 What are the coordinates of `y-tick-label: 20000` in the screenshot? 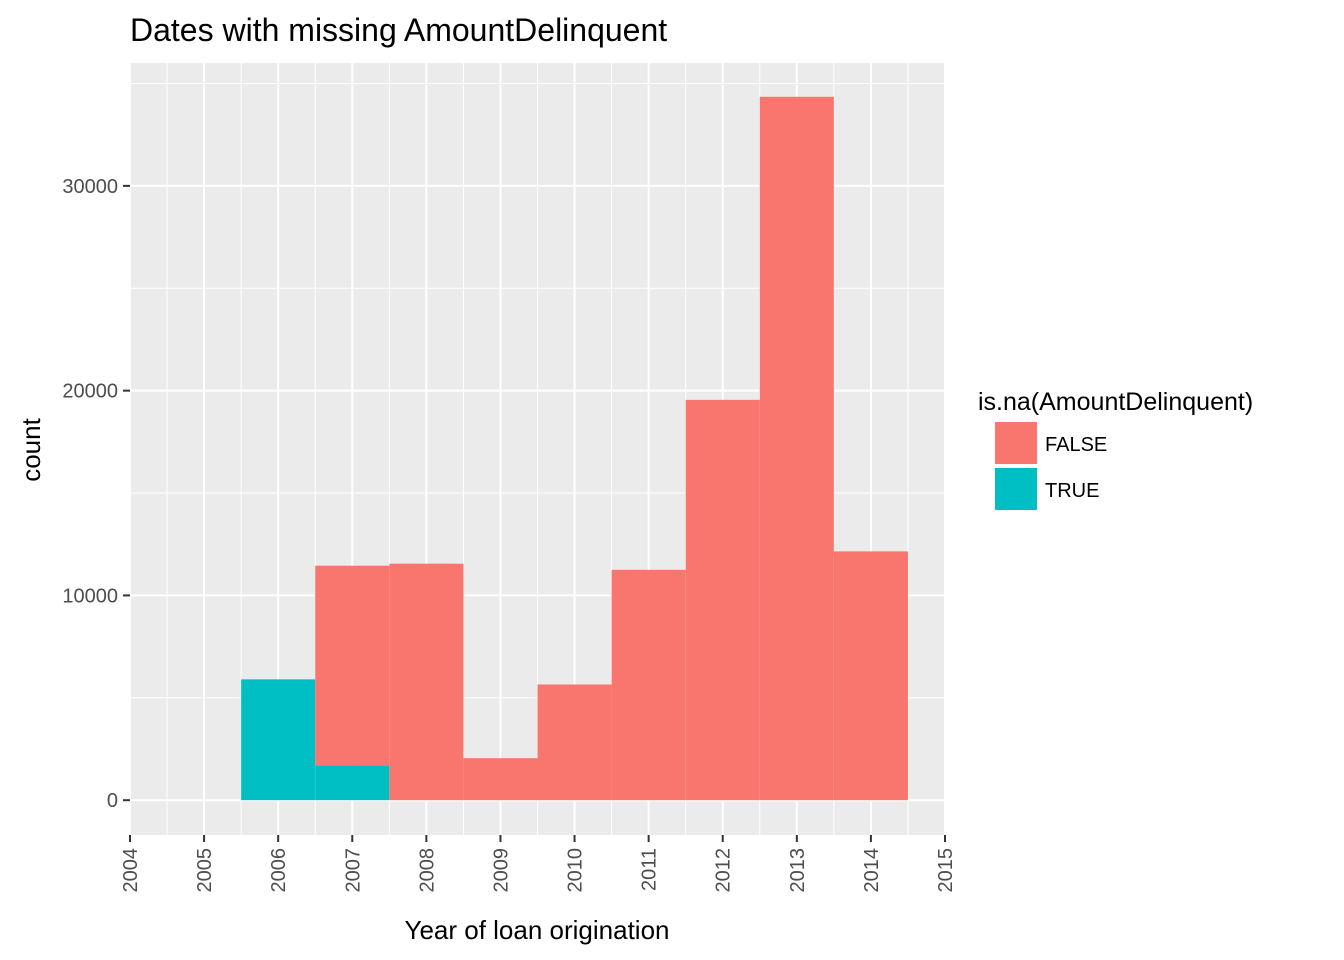 It's located at (90, 392).